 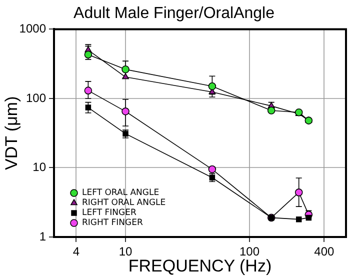 What do you see at coordinates (124, 203) in the screenshot?
I see `legend-label: RIGHT ORAL ANGLE` at bounding box center [124, 203].